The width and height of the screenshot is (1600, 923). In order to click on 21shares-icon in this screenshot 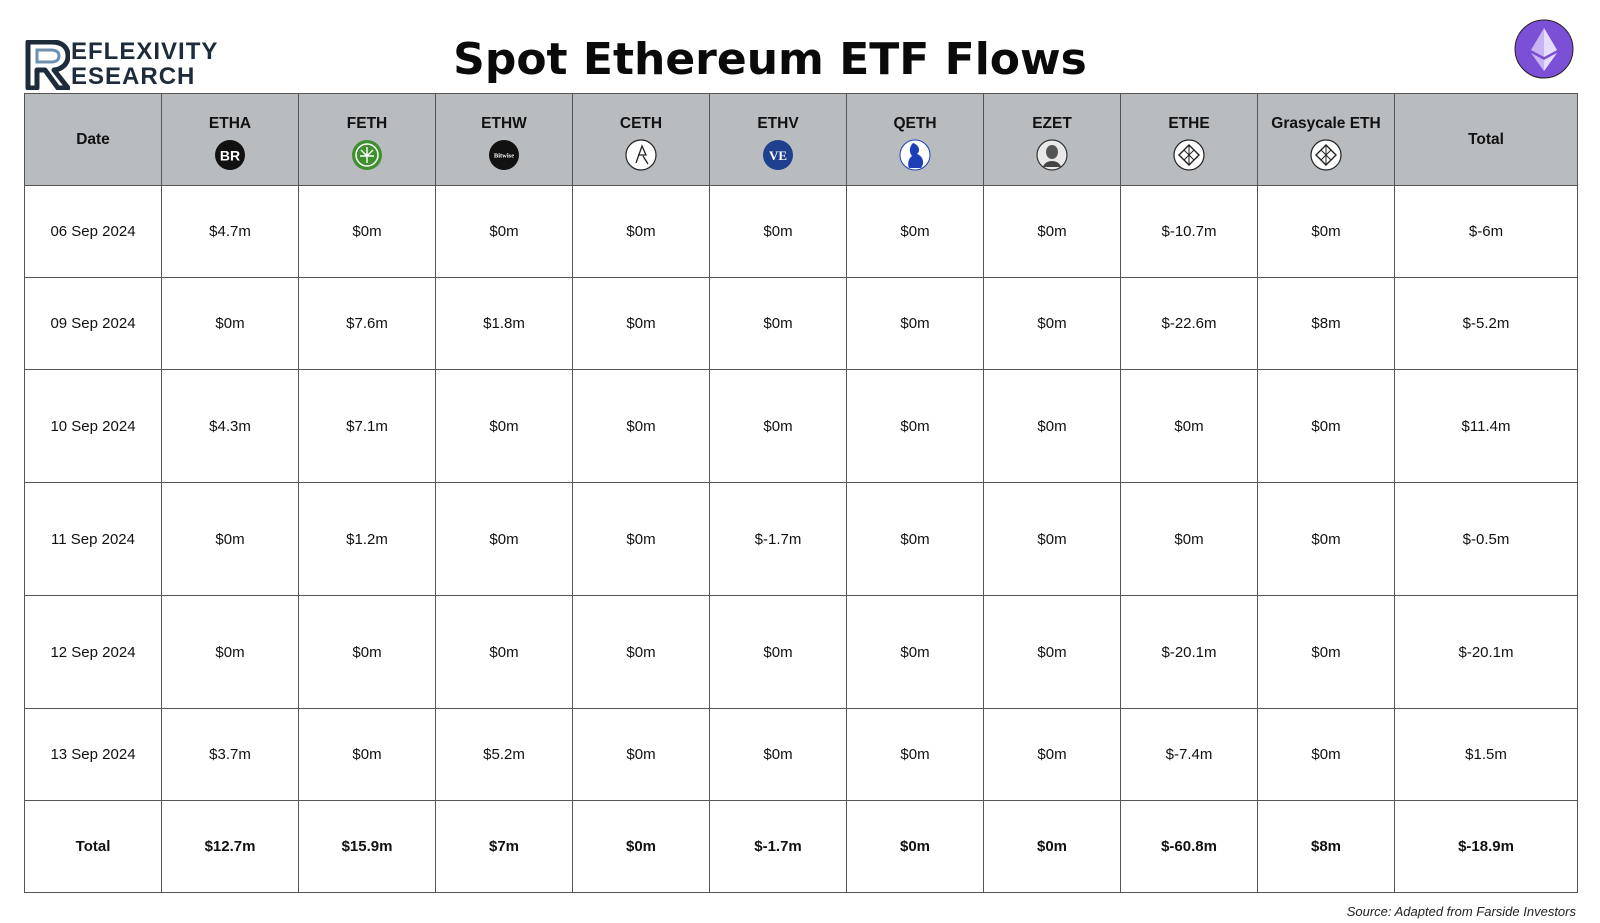, I will do `click(641, 154)`.